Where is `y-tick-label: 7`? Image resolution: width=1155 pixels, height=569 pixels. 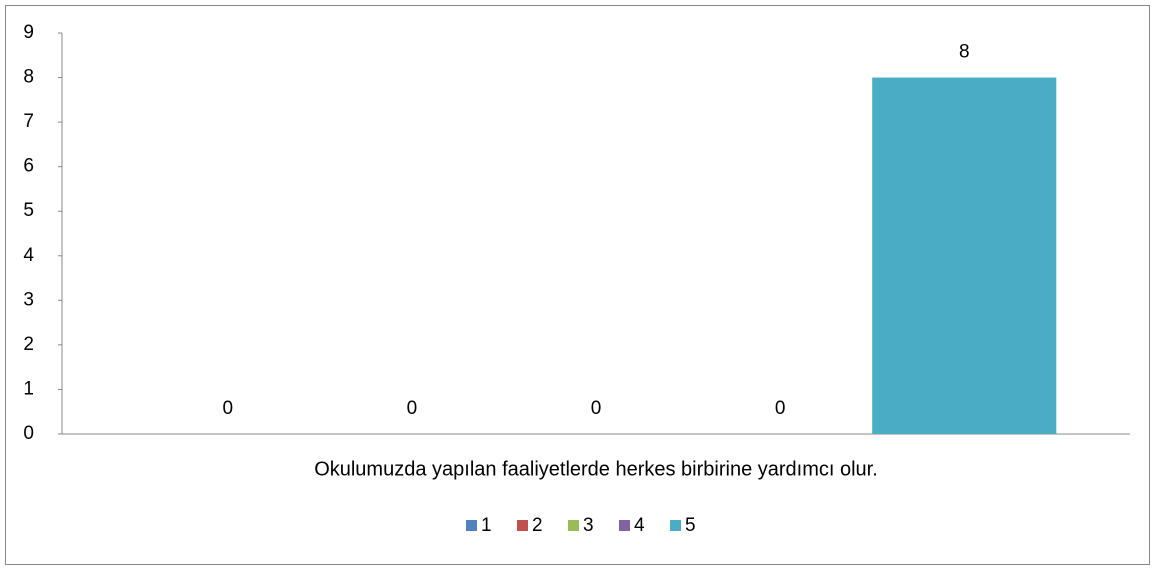
y-tick-label: 7 is located at coordinates (28, 121).